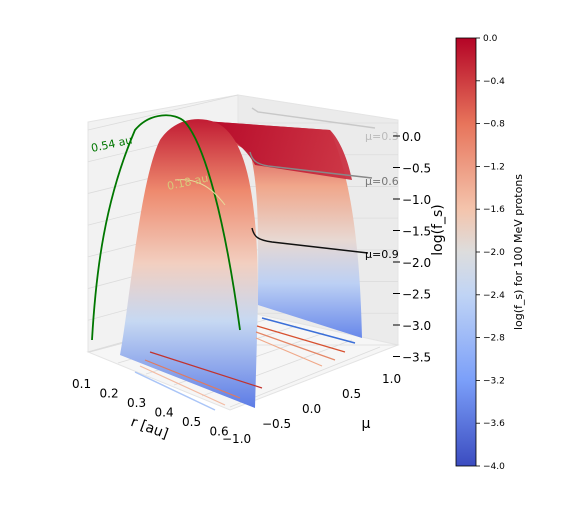 This screenshot has width=568, height=505. What do you see at coordinates (163, 112) in the screenshot?
I see `grid-line` at bounding box center [163, 112].